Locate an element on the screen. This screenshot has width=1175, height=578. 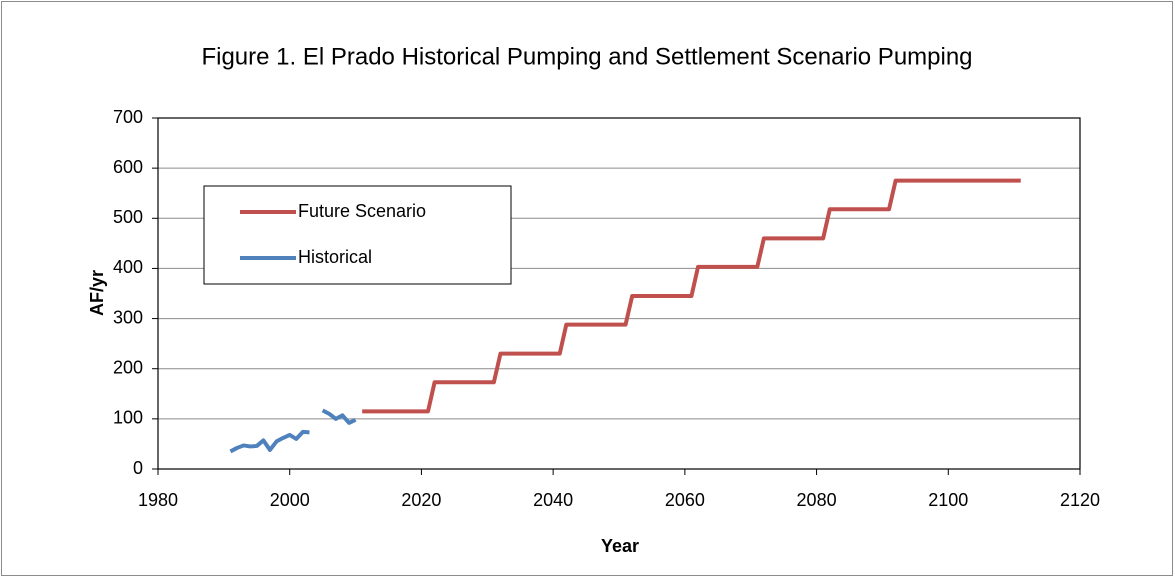
y-tick-label: 700 is located at coordinates (128, 117).